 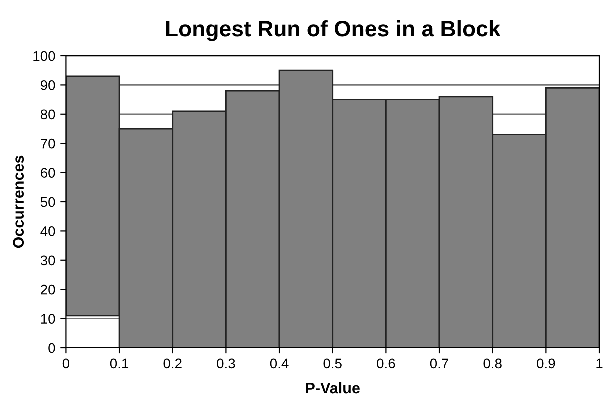 I want to click on y-tick-label: 40, so click(x=48, y=231).